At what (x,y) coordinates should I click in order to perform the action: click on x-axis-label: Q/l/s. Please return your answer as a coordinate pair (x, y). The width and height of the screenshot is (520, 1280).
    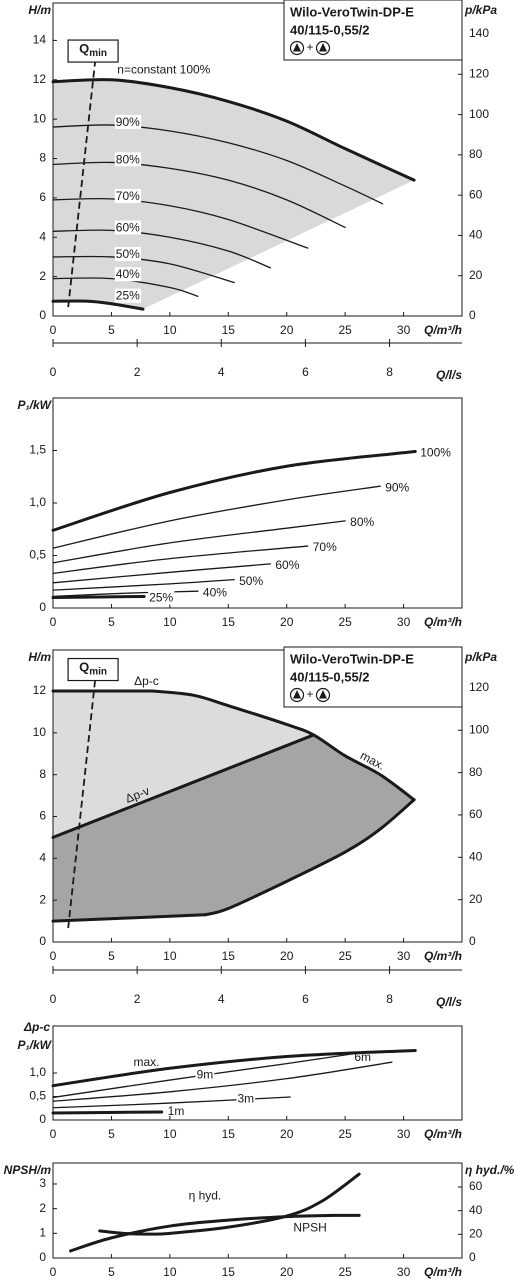
    Looking at the image, I should click on (449, 375).